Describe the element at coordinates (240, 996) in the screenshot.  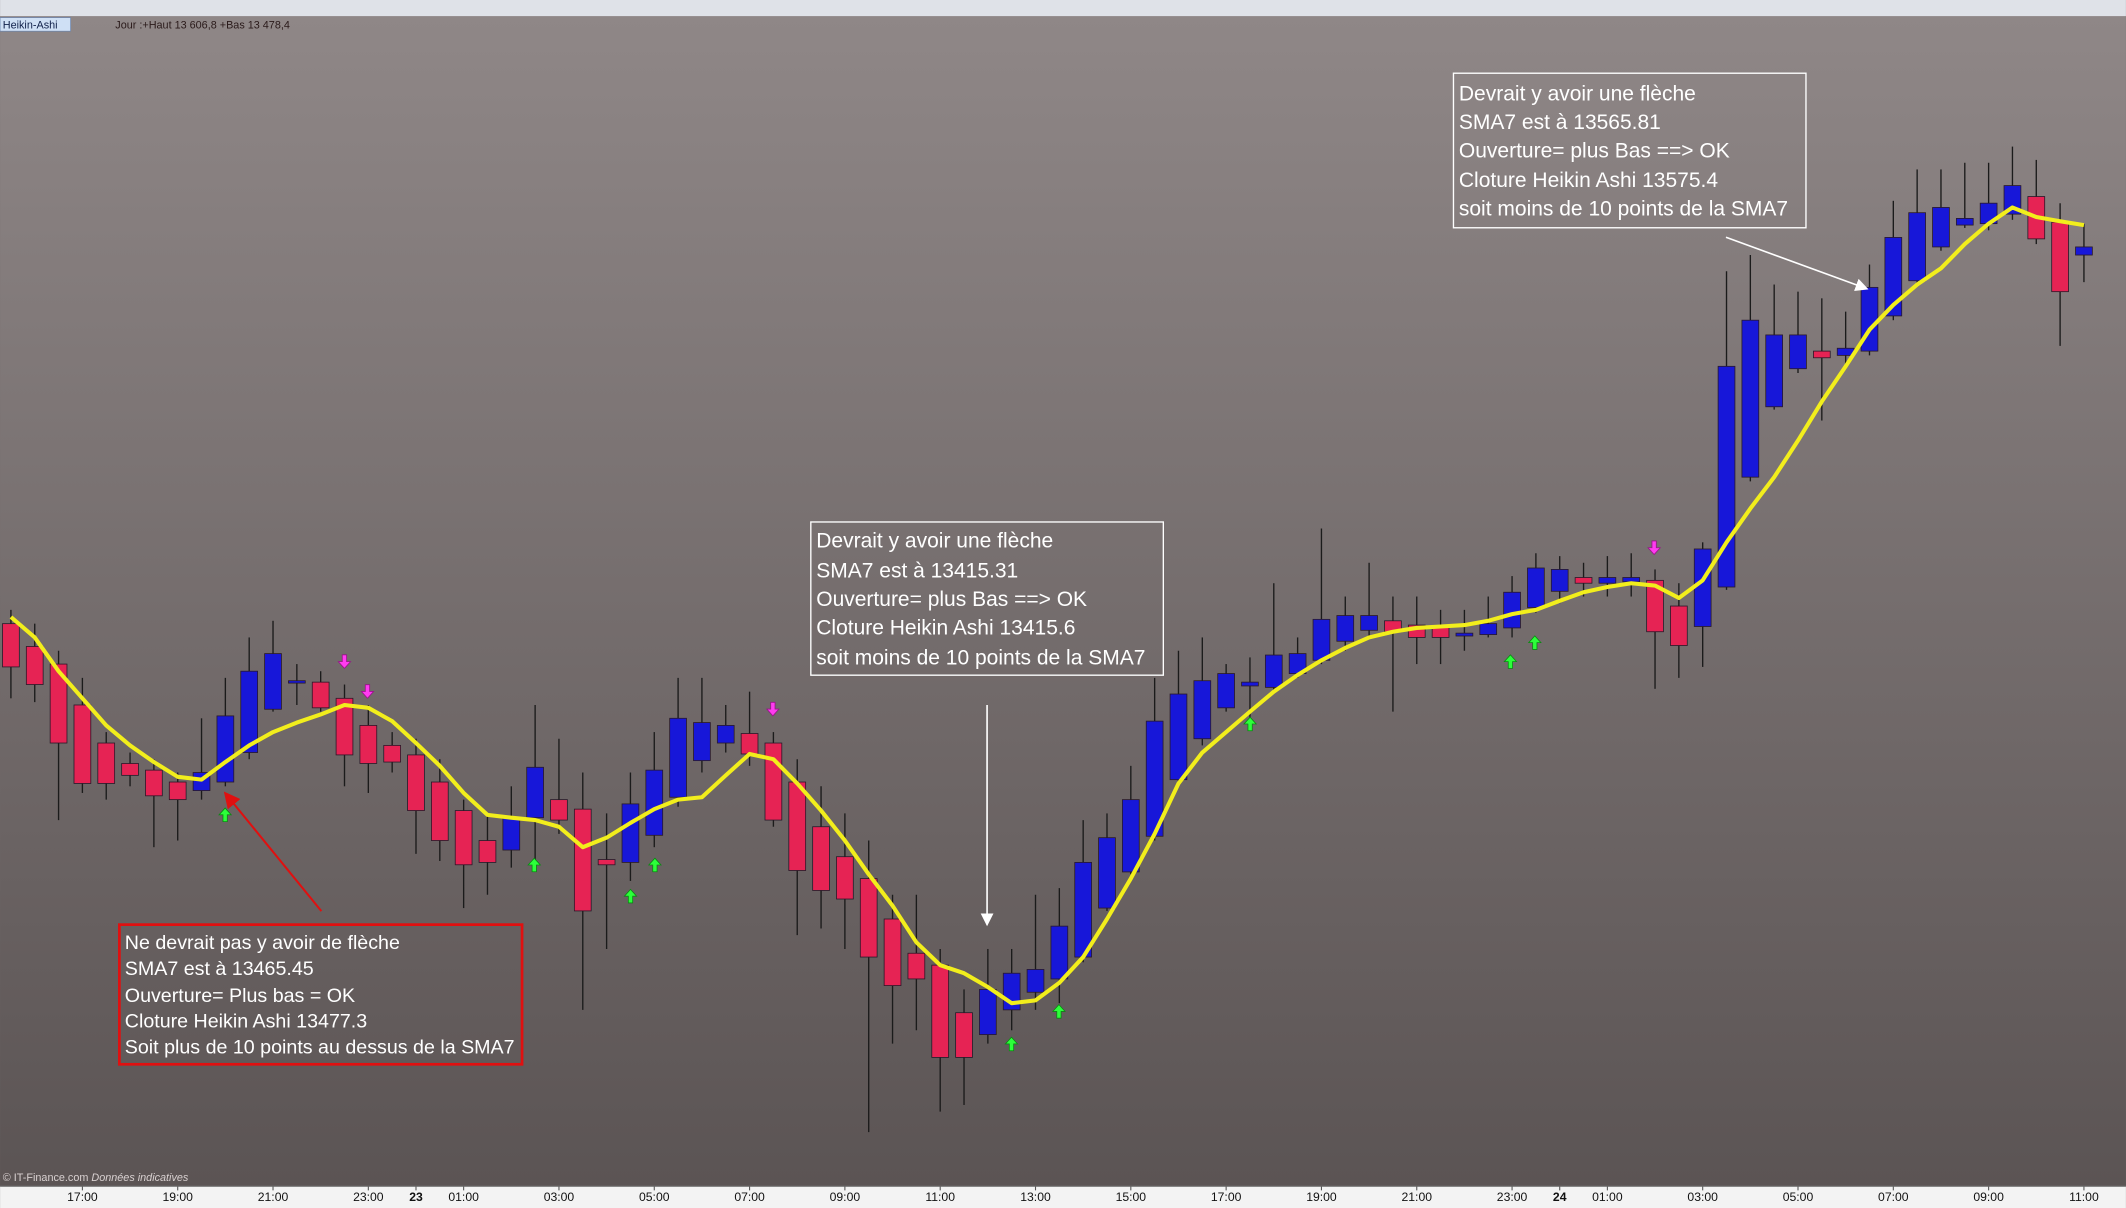
I see `annotation-line: Ouverture= Plus bas = OK` at that location.